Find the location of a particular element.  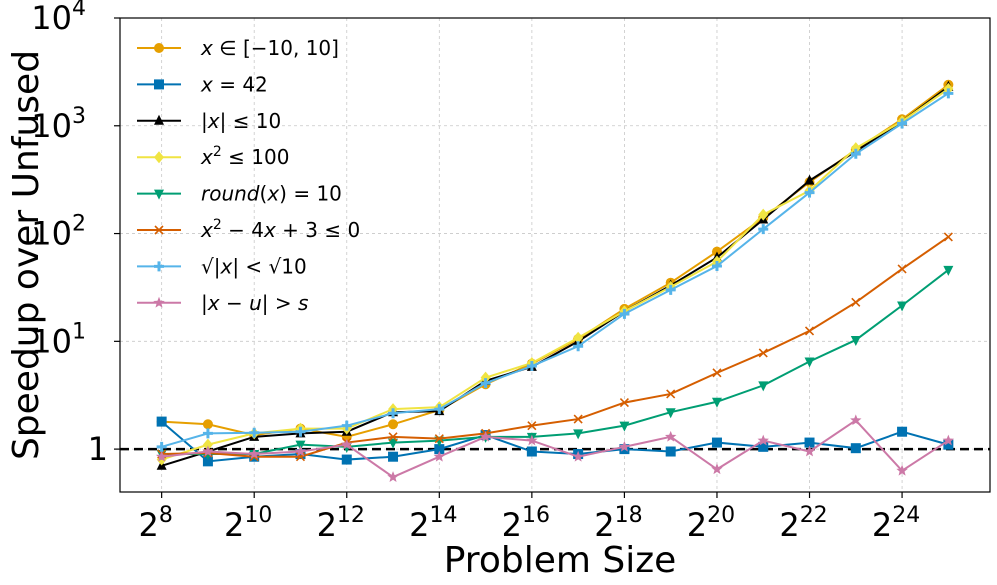

x-tick-label: 216 is located at coordinates (526, 523).